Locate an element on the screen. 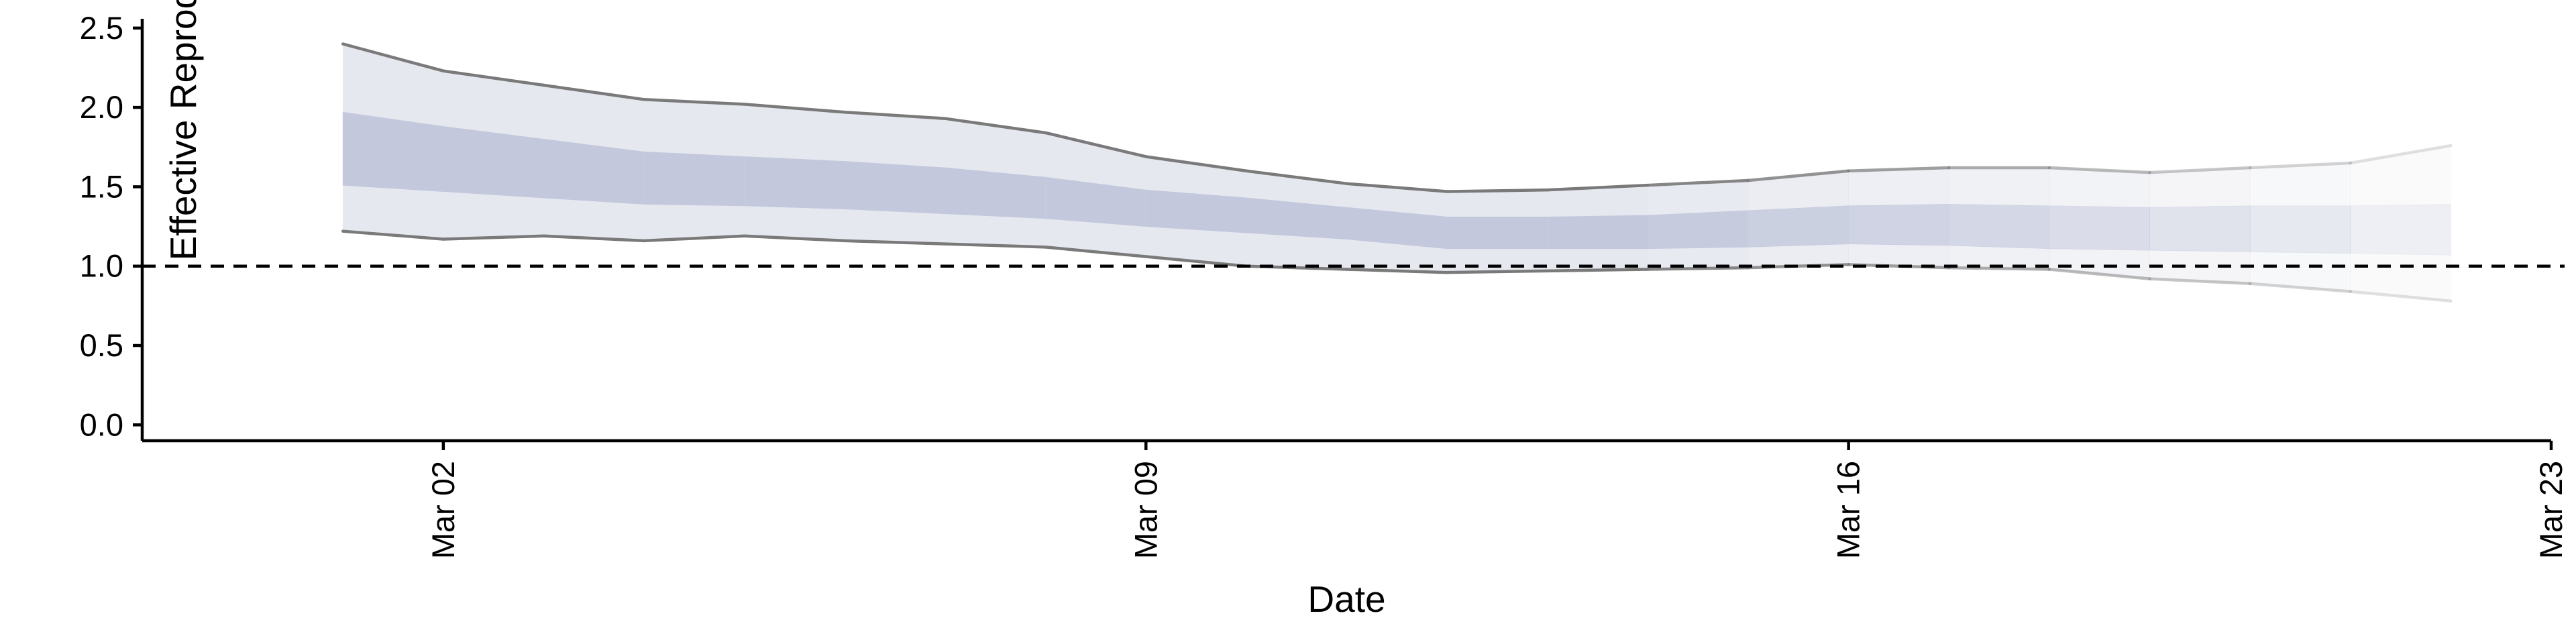 The height and width of the screenshot is (644, 2576). x-tick-label: Mar 09 is located at coordinates (1145, 510).